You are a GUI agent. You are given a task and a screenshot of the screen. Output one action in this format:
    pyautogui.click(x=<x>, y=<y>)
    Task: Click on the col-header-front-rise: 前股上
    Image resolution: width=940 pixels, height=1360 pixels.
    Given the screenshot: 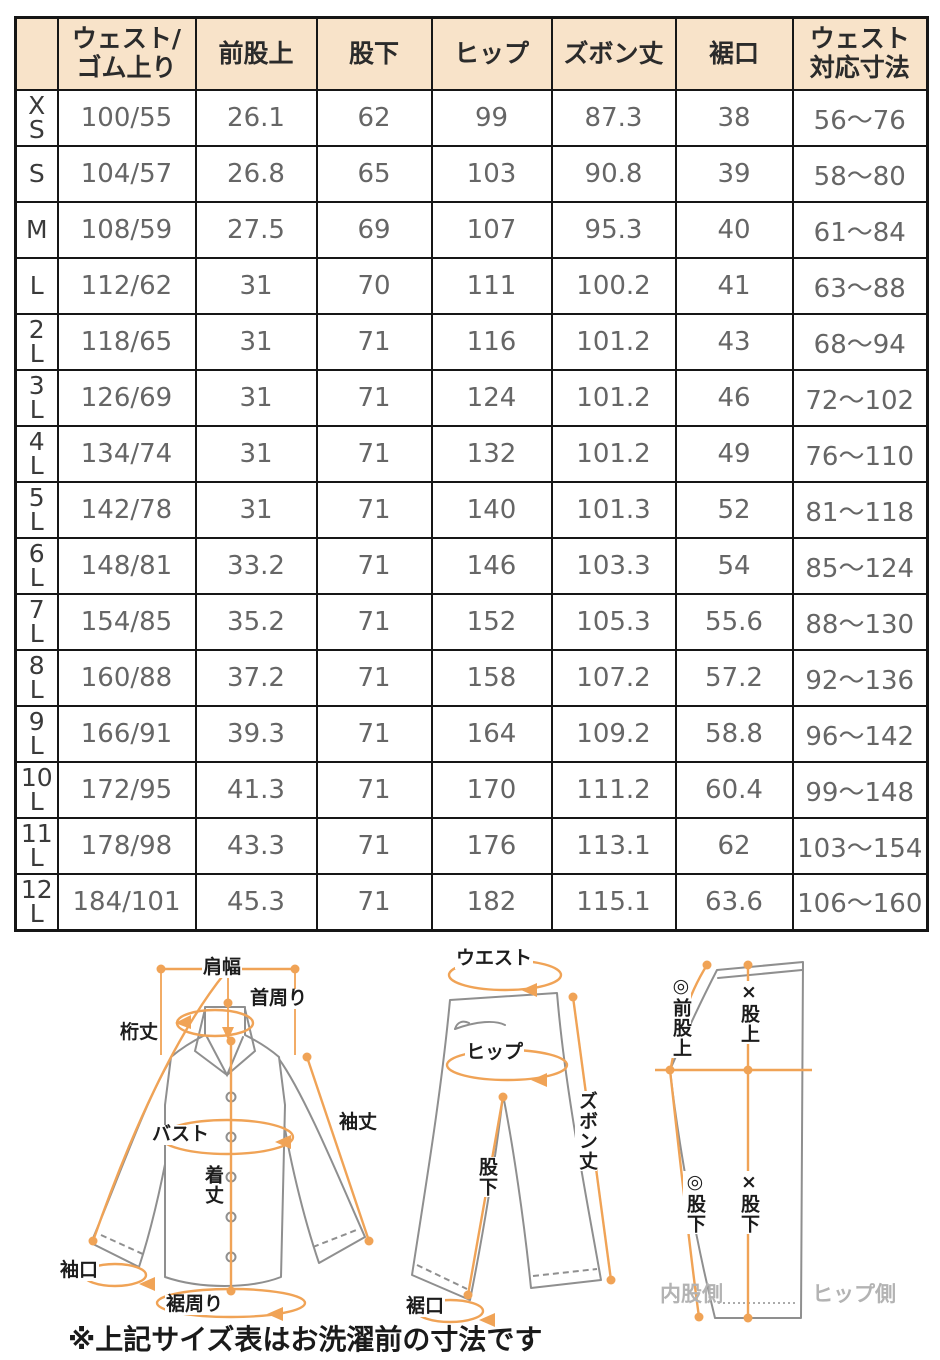 What is the action you would take?
    pyautogui.click(x=256, y=53)
    